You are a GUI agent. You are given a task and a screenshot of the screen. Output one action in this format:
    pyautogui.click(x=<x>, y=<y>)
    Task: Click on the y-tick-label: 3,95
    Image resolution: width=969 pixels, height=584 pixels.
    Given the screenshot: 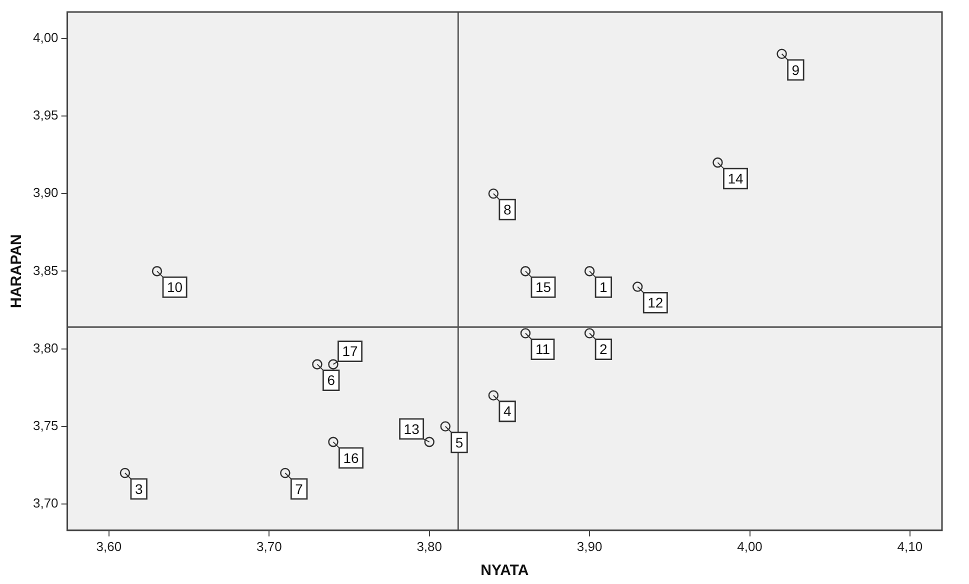 What is the action you would take?
    pyautogui.click(x=45, y=115)
    